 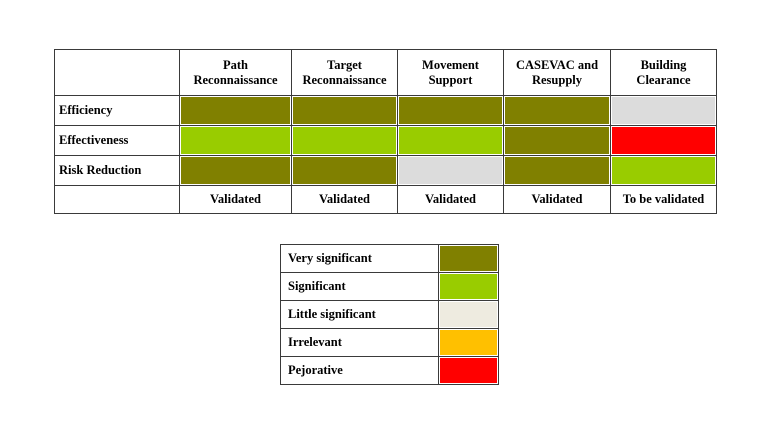 What do you see at coordinates (235, 64) in the screenshot?
I see `column-header-line1: Path` at bounding box center [235, 64].